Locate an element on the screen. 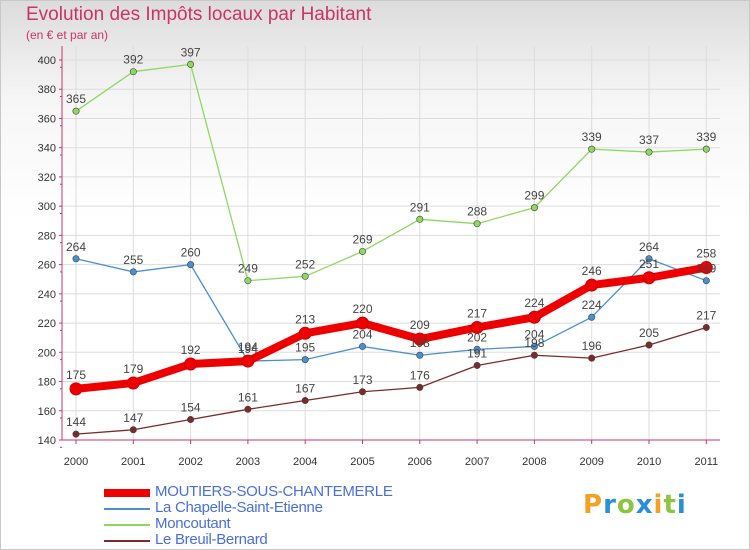 The height and width of the screenshot is (550, 750). y-tick-label: 180 is located at coordinates (47, 383).